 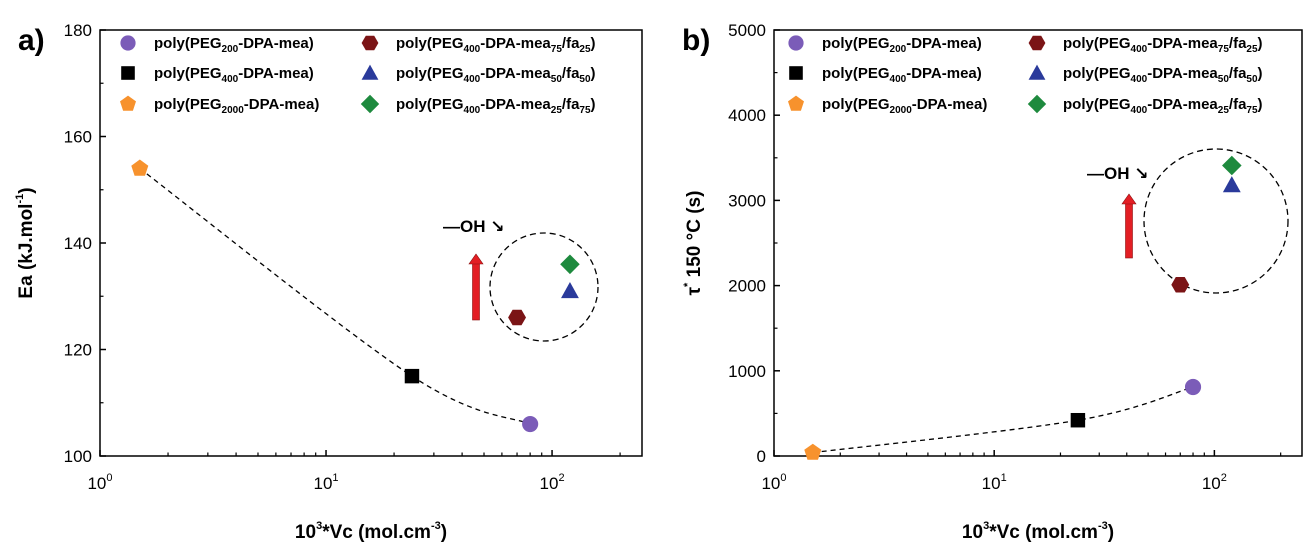 What do you see at coordinates (761, 456) in the screenshot?
I see `y-tick-label: 0` at bounding box center [761, 456].